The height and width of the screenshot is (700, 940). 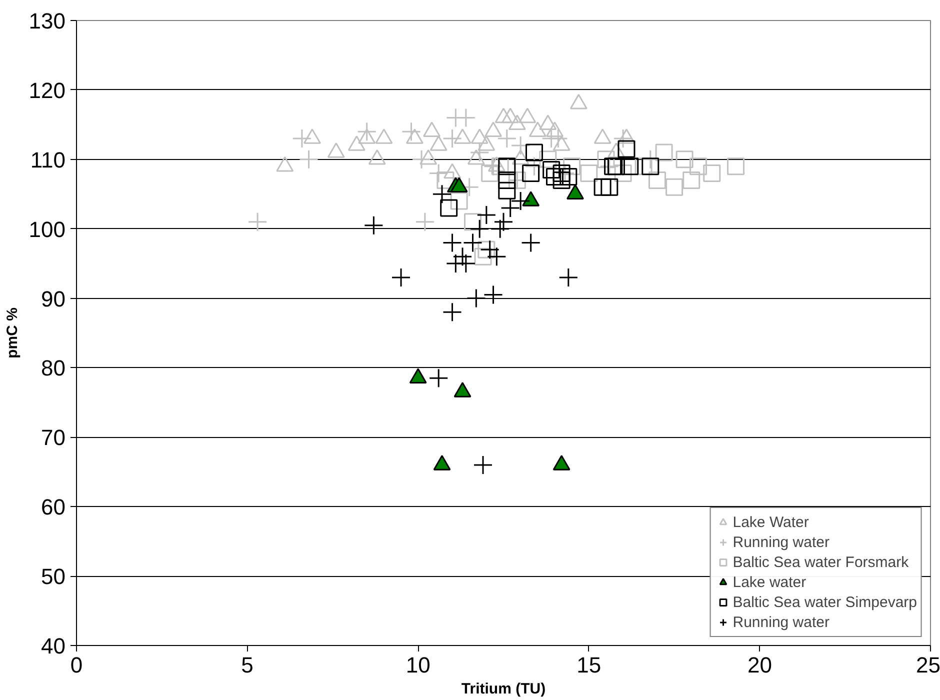 I want to click on legend-label: Baltic Sea water Forsmark, so click(x=820, y=562).